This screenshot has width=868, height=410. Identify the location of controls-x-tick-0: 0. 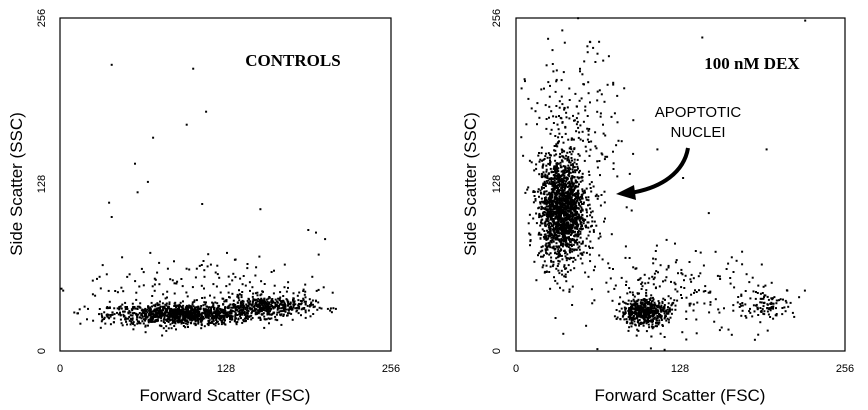
(60, 369).